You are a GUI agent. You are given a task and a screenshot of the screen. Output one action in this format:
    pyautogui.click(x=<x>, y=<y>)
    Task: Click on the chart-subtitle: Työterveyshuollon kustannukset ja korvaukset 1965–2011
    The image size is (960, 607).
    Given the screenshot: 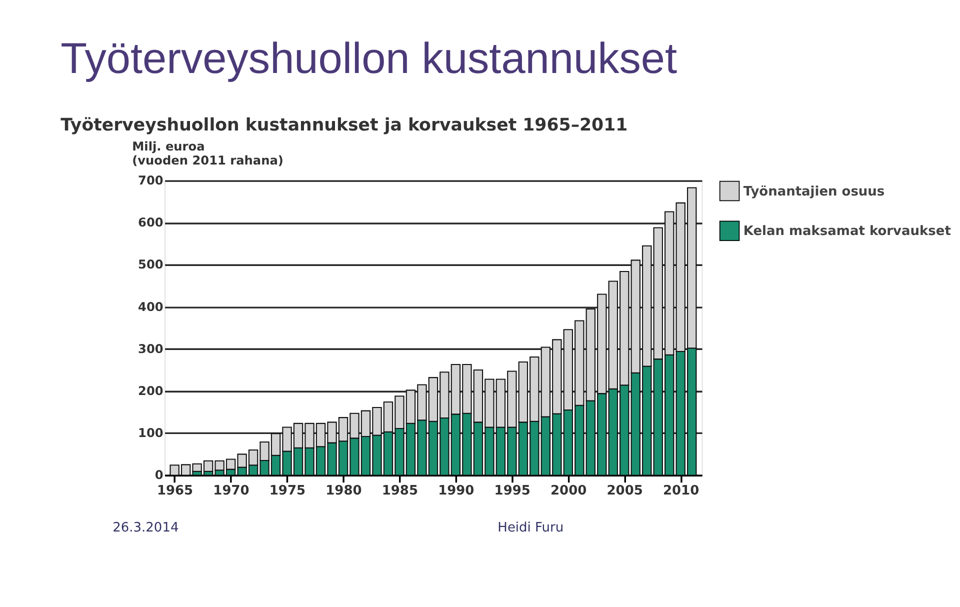 What is the action you would take?
    pyautogui.click(x=344, y=125)
    